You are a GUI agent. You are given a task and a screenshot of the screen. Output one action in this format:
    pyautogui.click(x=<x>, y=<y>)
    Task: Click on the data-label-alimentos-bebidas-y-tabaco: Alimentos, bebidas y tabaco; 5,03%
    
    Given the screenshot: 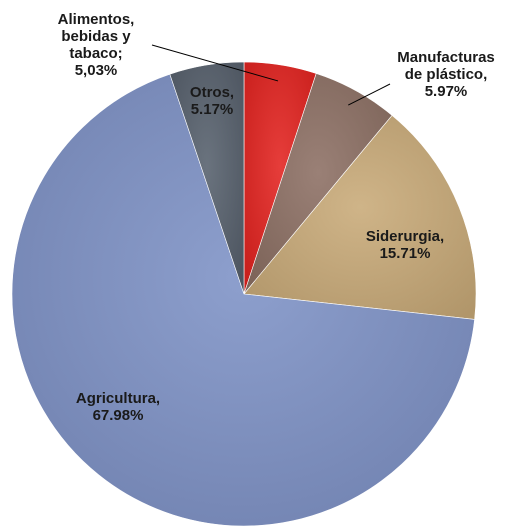 What is the action you would take?
    pyautogui.click(x=96, y=45)
    